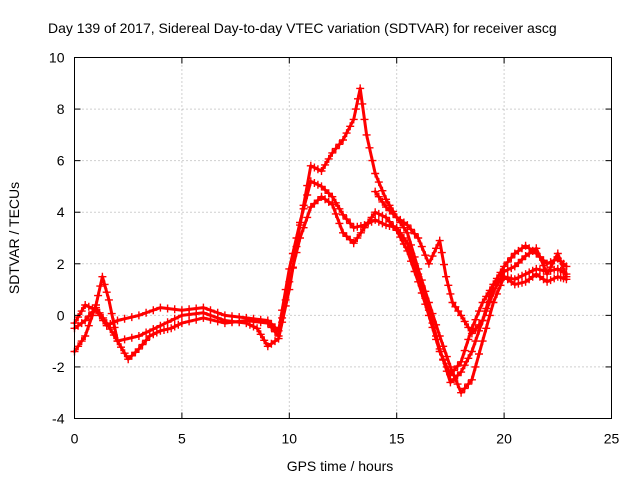  Describe the element at coordinates (61, 315) in the screenshot. I see `y-tick-label: 0` at that location.